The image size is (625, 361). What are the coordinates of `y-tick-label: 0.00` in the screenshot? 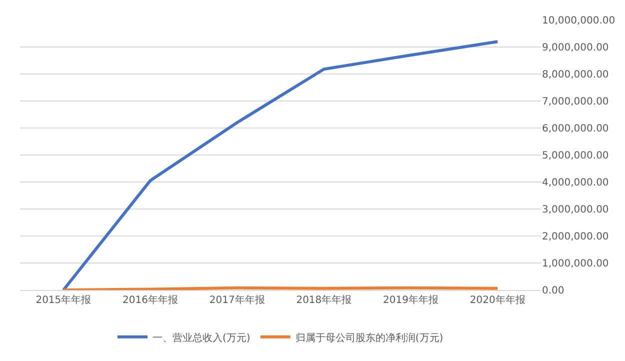 It's located at (553, 291).